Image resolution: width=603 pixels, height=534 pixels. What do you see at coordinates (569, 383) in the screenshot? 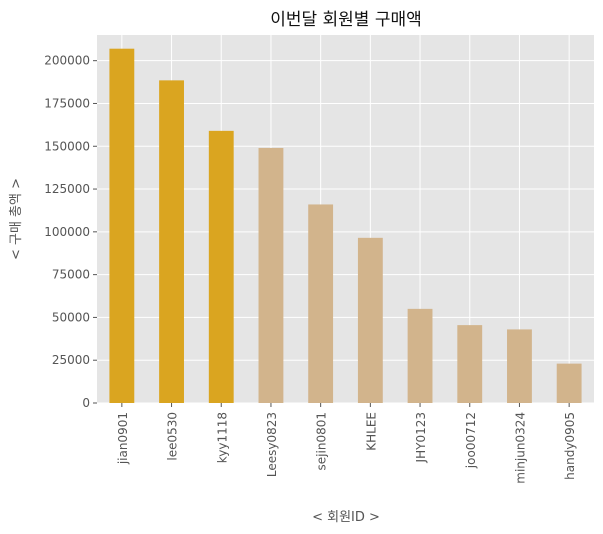
I see `bar-handy0905` at bounding box center [569, 383].